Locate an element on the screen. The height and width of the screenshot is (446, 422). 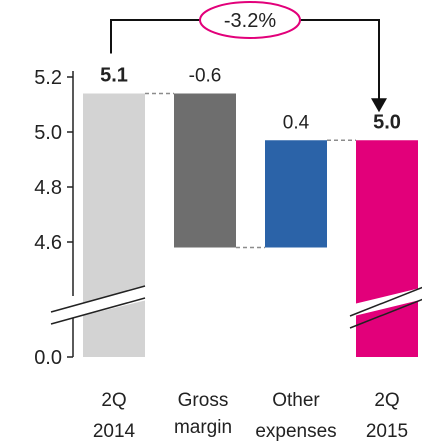
category-label-line1: Gross is located at coordinates (203, 400).